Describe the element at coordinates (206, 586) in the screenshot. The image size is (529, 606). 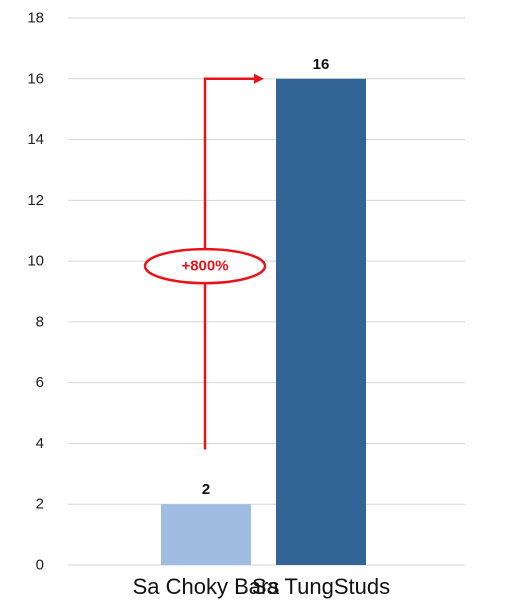
I see `category-label: Sa Choky Bars` at that location.